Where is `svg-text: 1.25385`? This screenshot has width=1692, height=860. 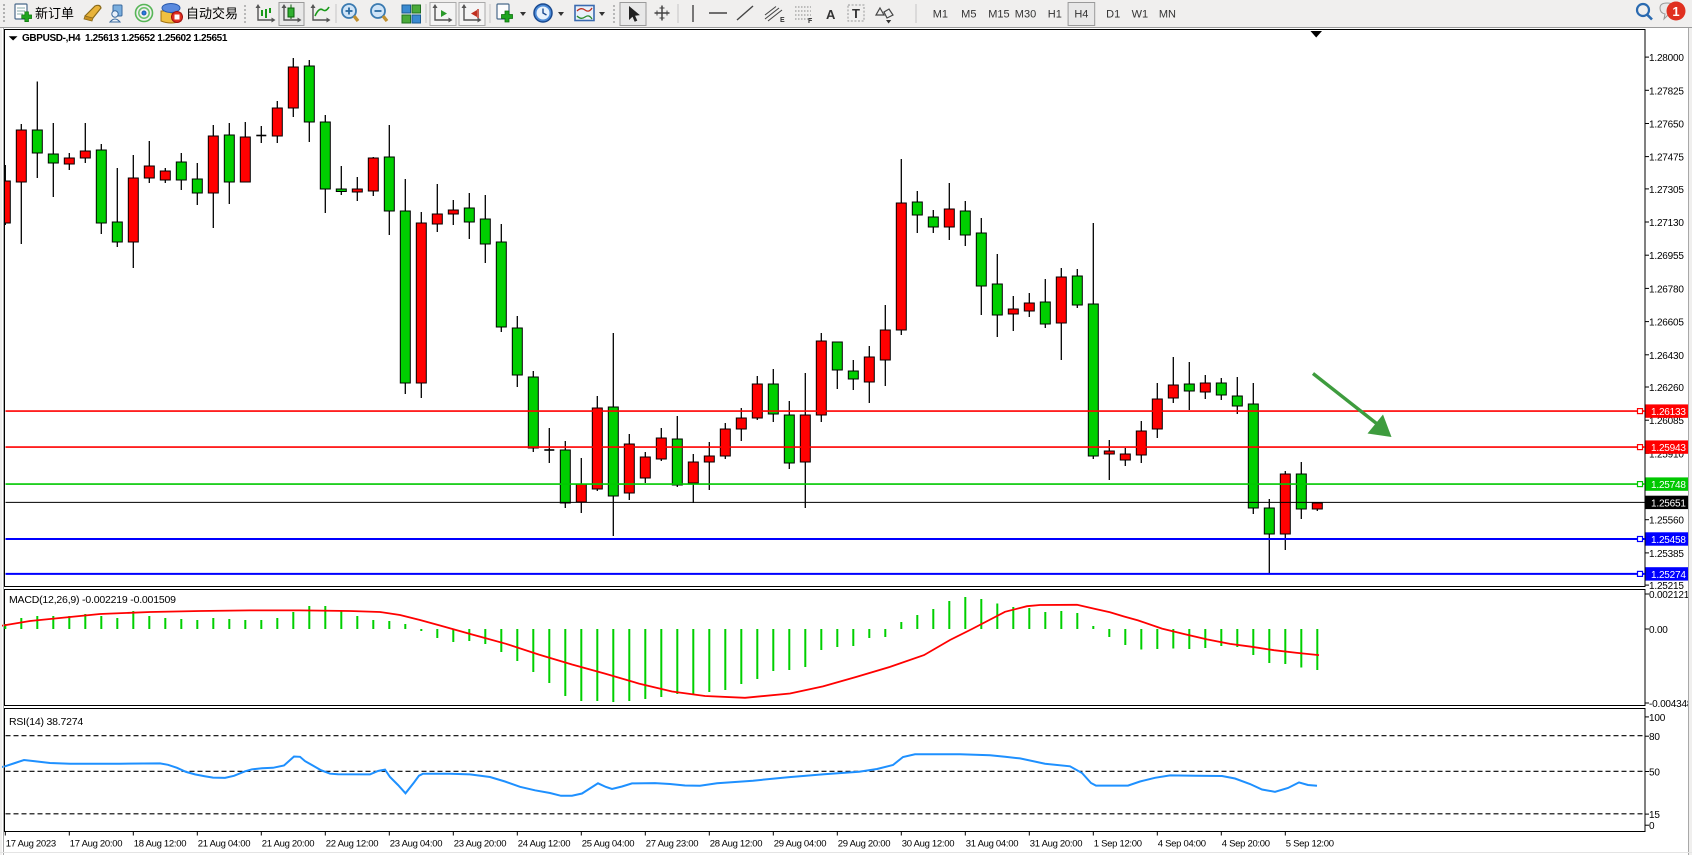 svg-text: 1.25385 is located at coordinates (1666, 554).